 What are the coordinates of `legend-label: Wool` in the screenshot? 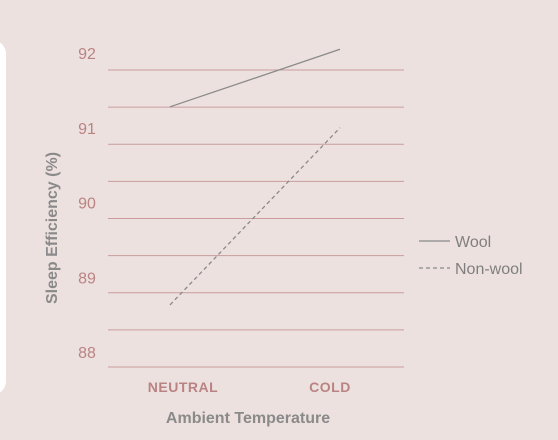 It's located at (473, 242).